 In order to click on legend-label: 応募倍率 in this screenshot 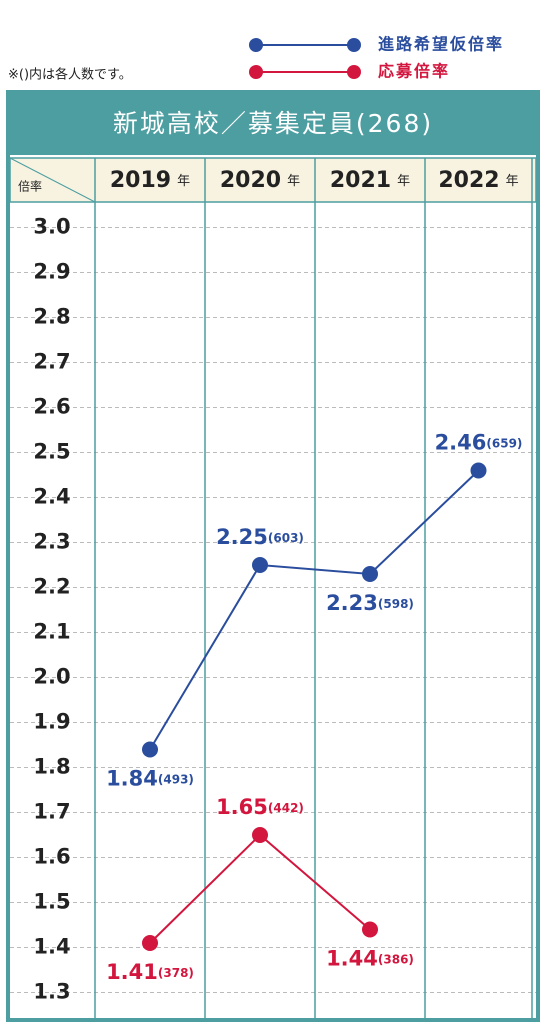, I will do `click(414, 71)`.